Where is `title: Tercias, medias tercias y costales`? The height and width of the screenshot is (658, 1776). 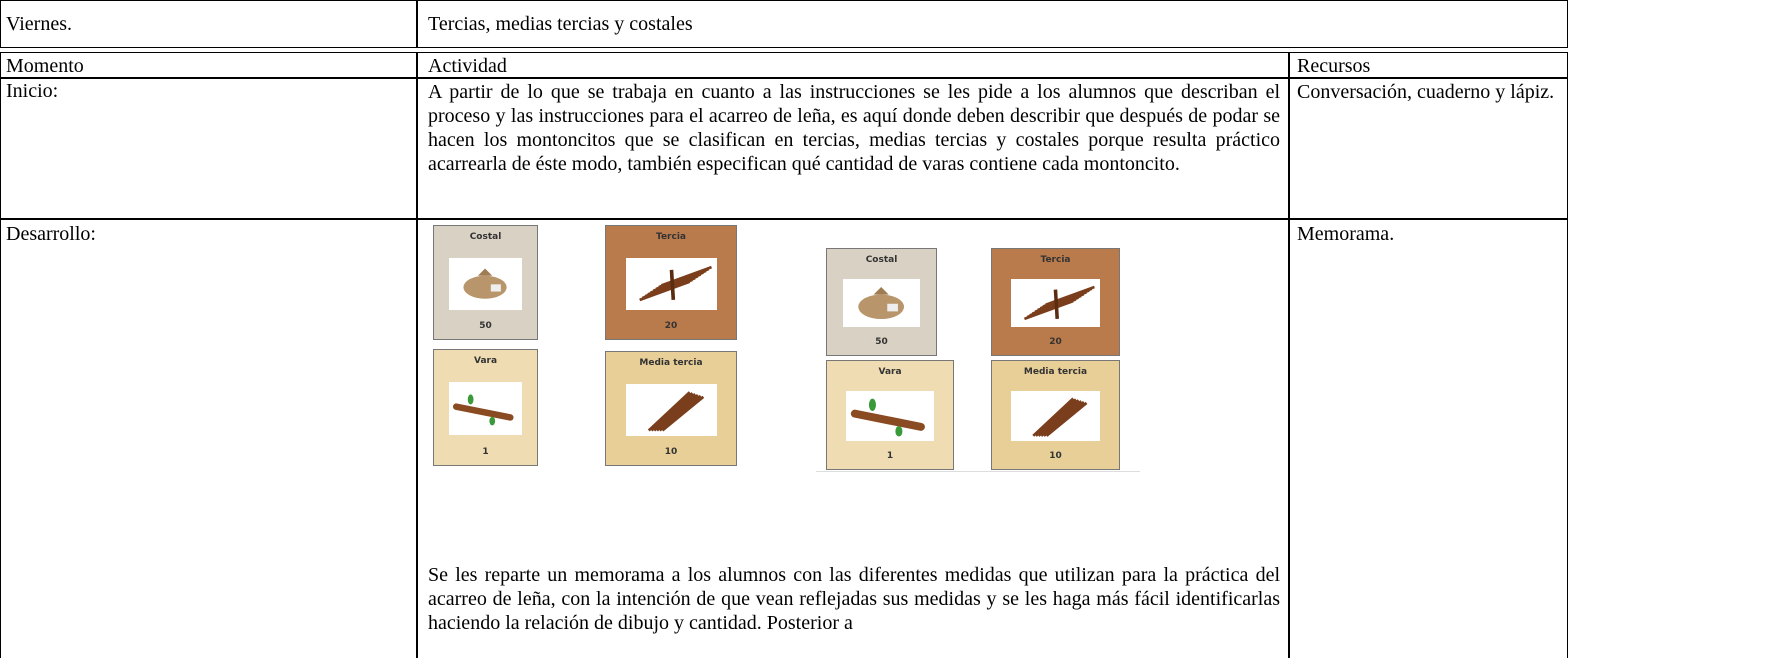 title: Tercias, medias tercias y costales is located at coordinates (560, 24).